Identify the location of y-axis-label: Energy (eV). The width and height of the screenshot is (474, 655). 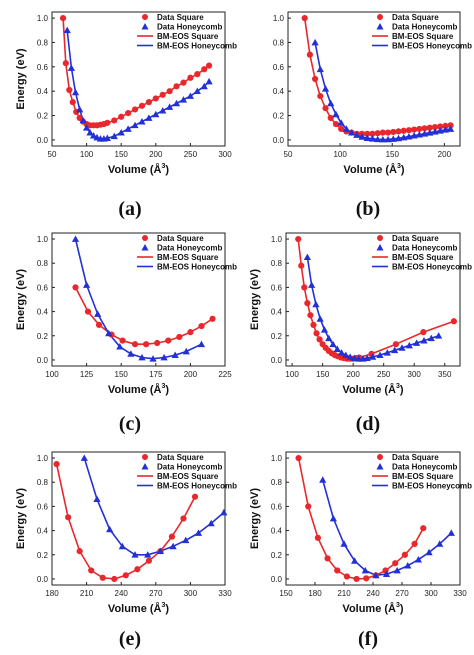
(21, 299).